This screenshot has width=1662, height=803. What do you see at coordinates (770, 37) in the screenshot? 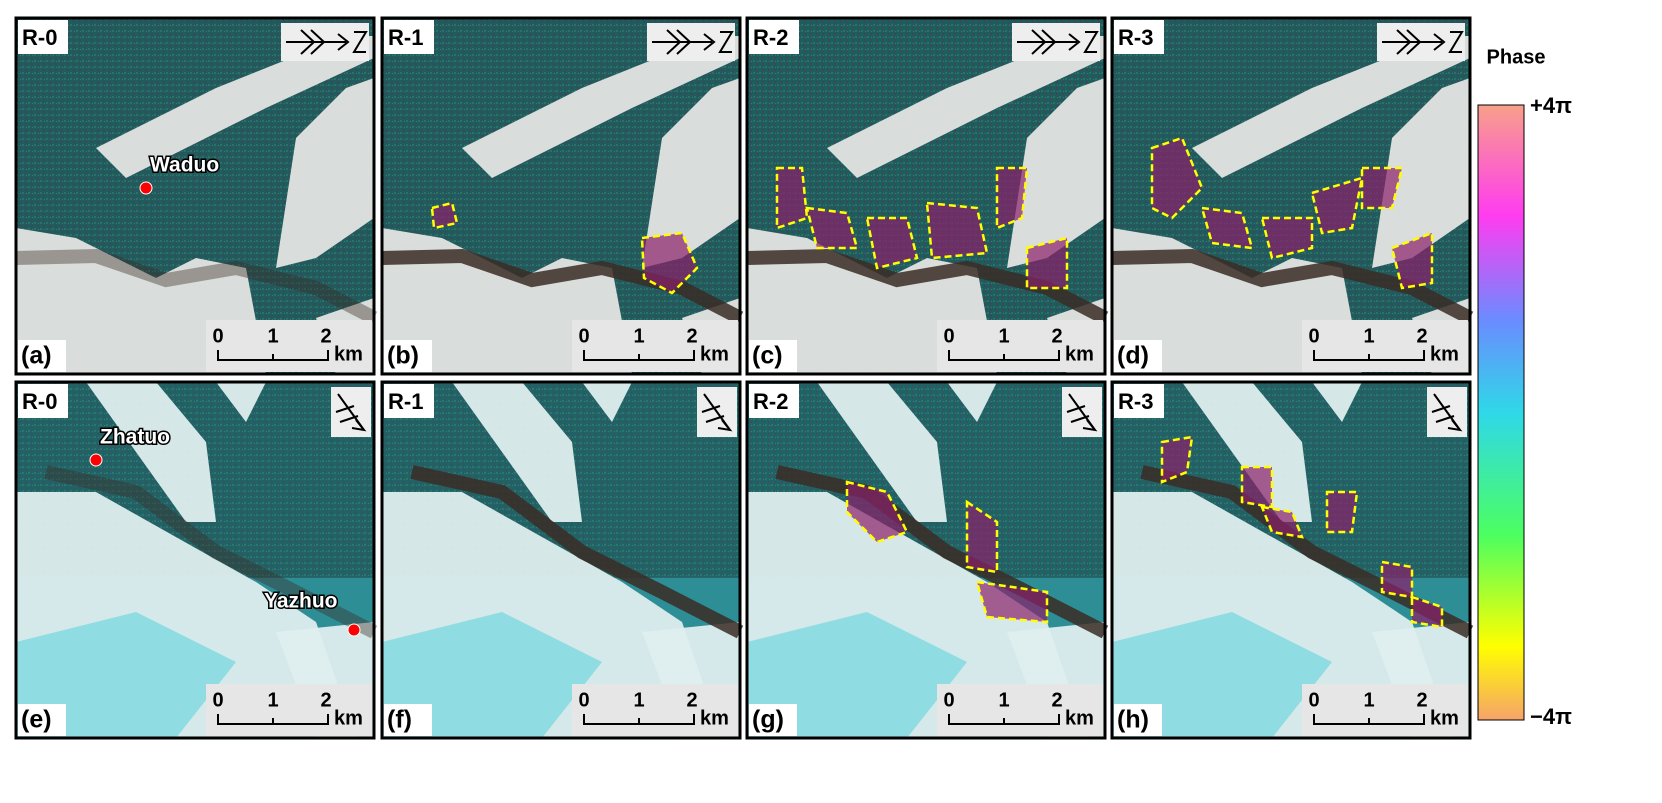
I see `region-label: R-2` at bounding box center [770, 37].